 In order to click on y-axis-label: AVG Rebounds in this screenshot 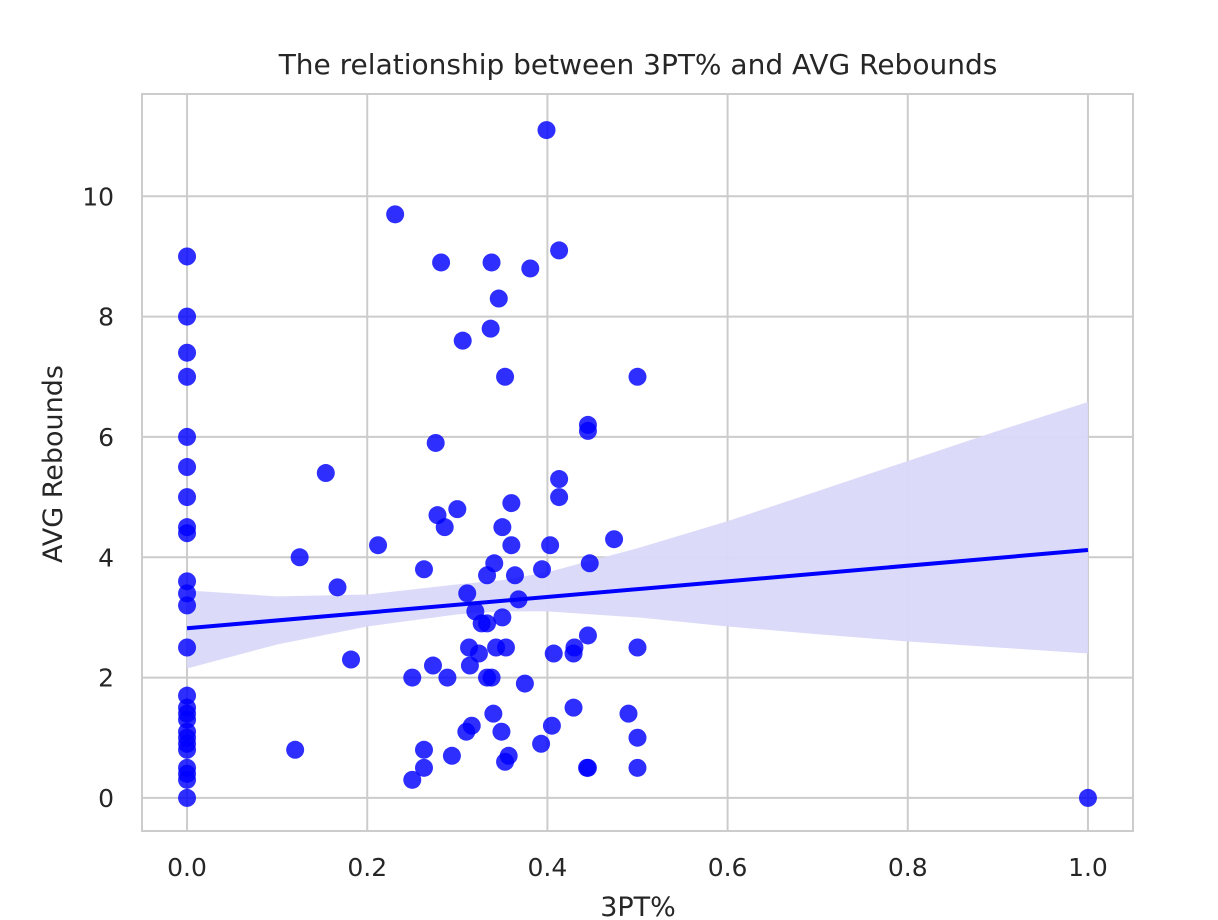, I will do `click(53, 464)`.